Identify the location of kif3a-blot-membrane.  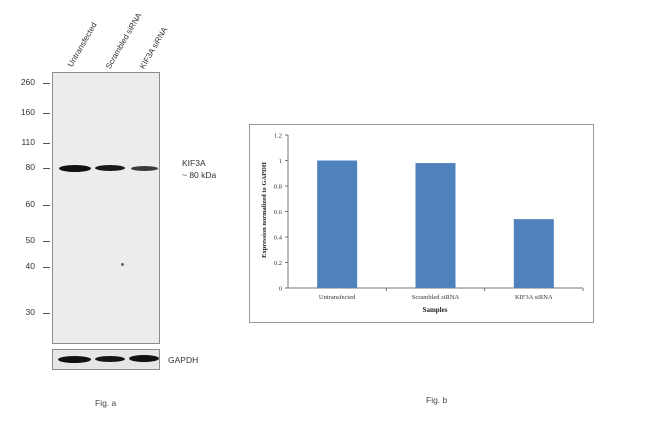
(106, 208).